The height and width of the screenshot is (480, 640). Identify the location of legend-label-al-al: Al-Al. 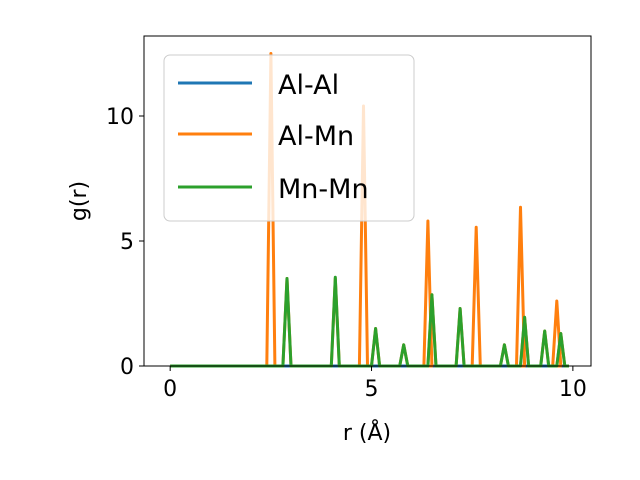
(308, 85).